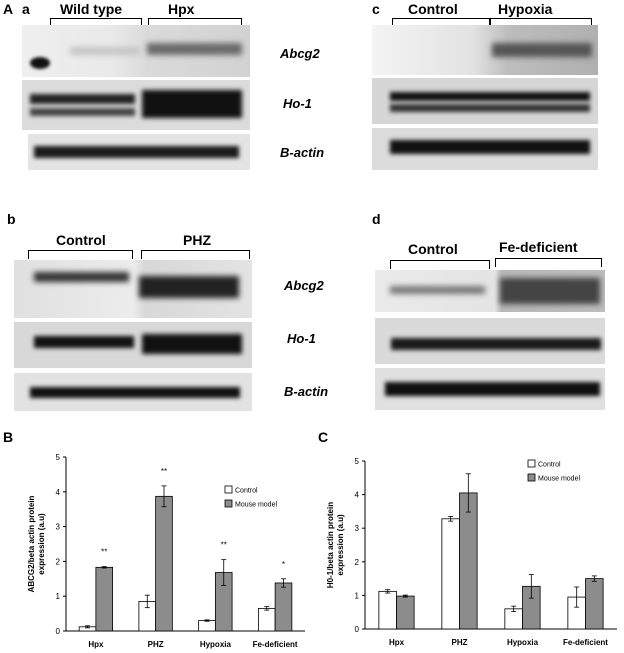  What do you see at coordinates (297, 103) in the screenshot?
I see `gene-label-ho1-a: Ho-1` at bounding box center [297, 103].